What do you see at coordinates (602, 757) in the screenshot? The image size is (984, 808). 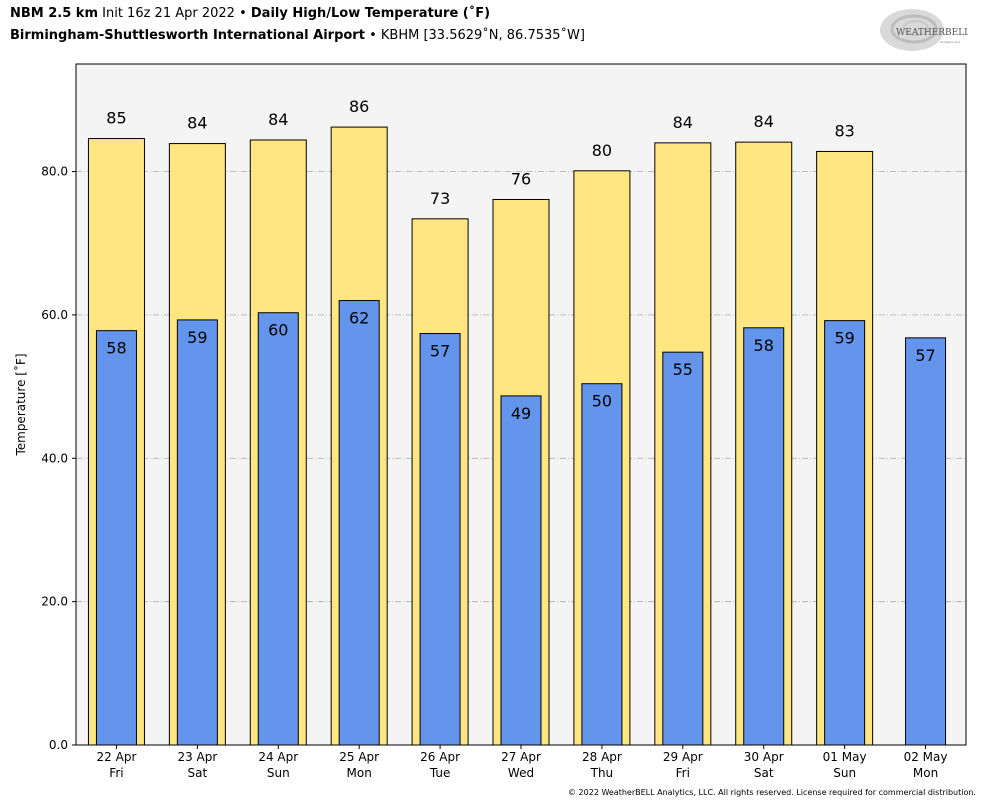 I see `x-tick-label: 28 Apr` at bounding box center [602, 757].